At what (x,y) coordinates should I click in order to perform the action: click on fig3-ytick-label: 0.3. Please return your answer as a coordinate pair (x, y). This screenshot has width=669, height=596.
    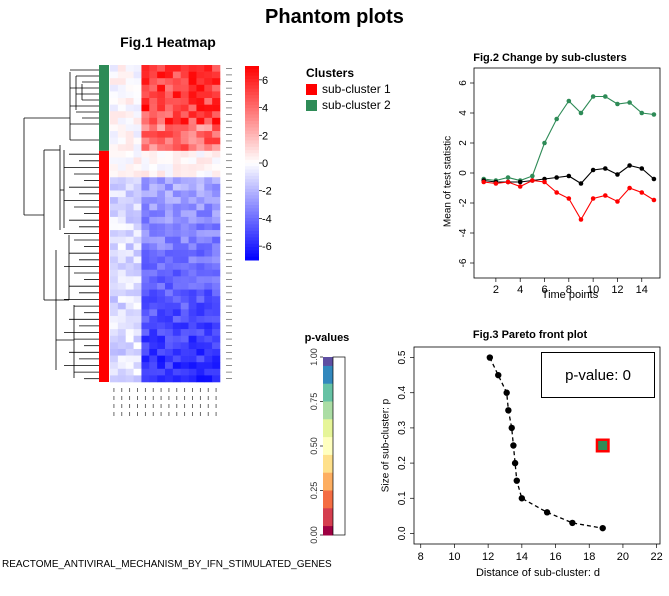
    Looking at the image, I should click on (402, 428).